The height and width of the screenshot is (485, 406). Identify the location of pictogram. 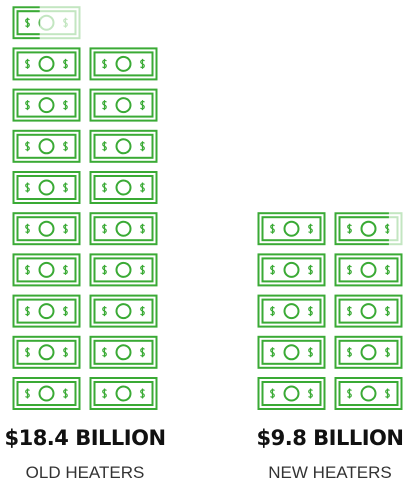
(330, 311).